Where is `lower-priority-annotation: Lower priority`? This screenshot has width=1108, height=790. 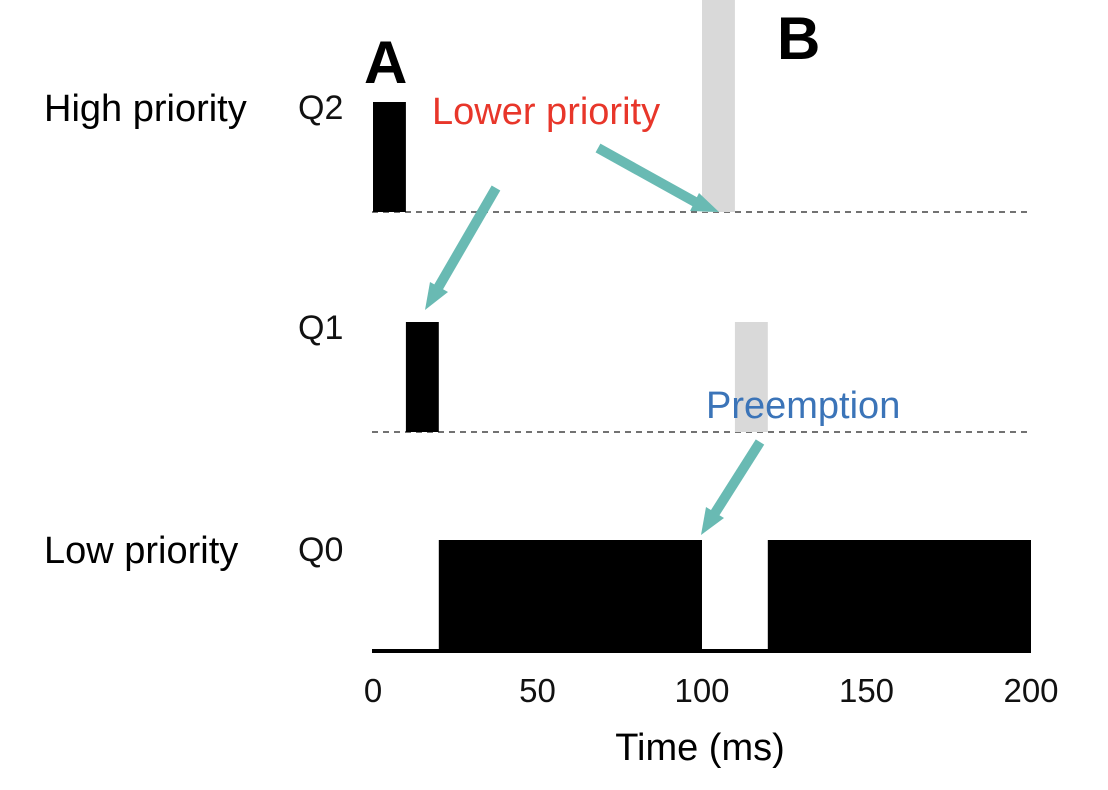 lower-priority-annotation: Lower priority is located at coordinates (546, 112).